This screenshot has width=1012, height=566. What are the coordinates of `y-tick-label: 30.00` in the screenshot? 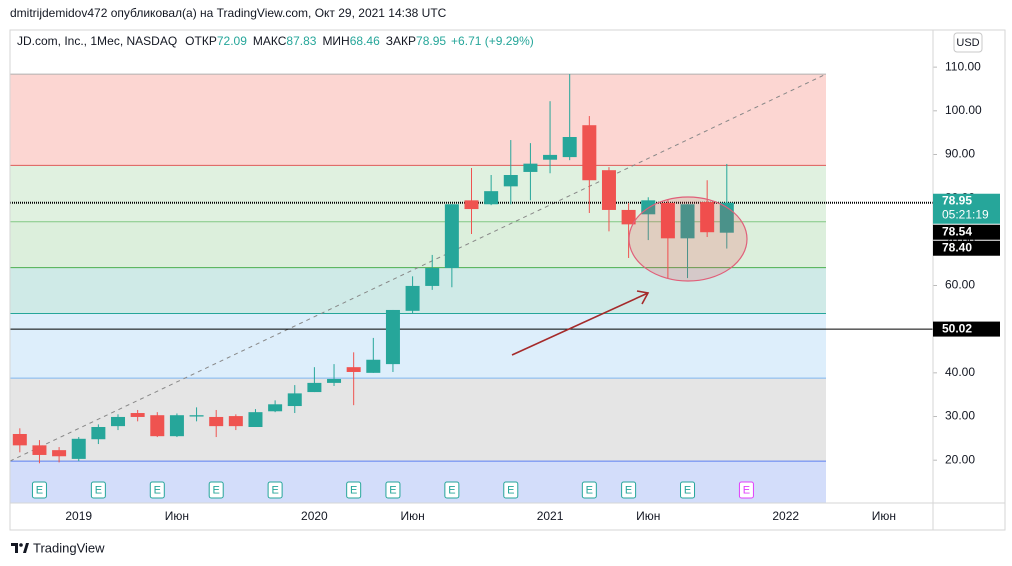 It's located at (960, 416).